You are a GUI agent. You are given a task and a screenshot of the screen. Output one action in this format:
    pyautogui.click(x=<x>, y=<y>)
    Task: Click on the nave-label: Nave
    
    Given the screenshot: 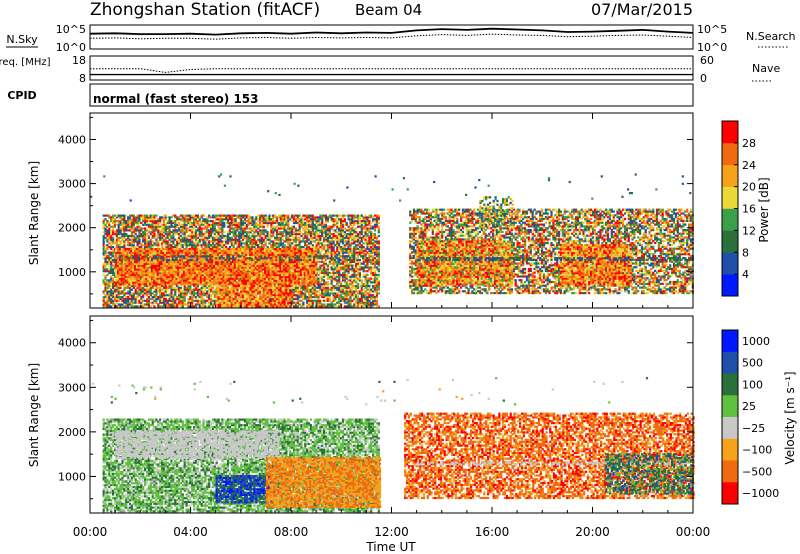 What is the action you would take?
    pyautogui.click(x=766, y=68)
    